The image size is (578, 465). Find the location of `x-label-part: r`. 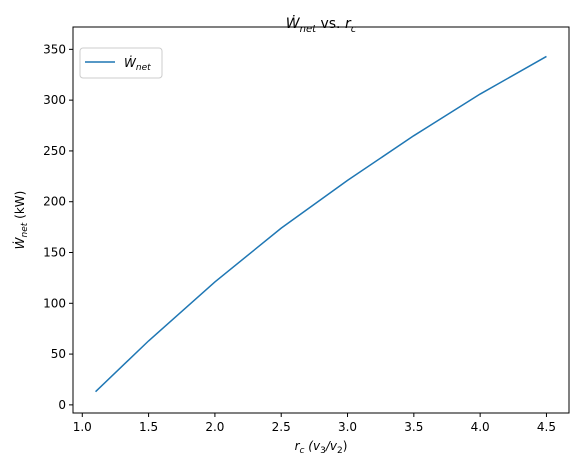

x-label-part: r is located at coordinates (298, 446).